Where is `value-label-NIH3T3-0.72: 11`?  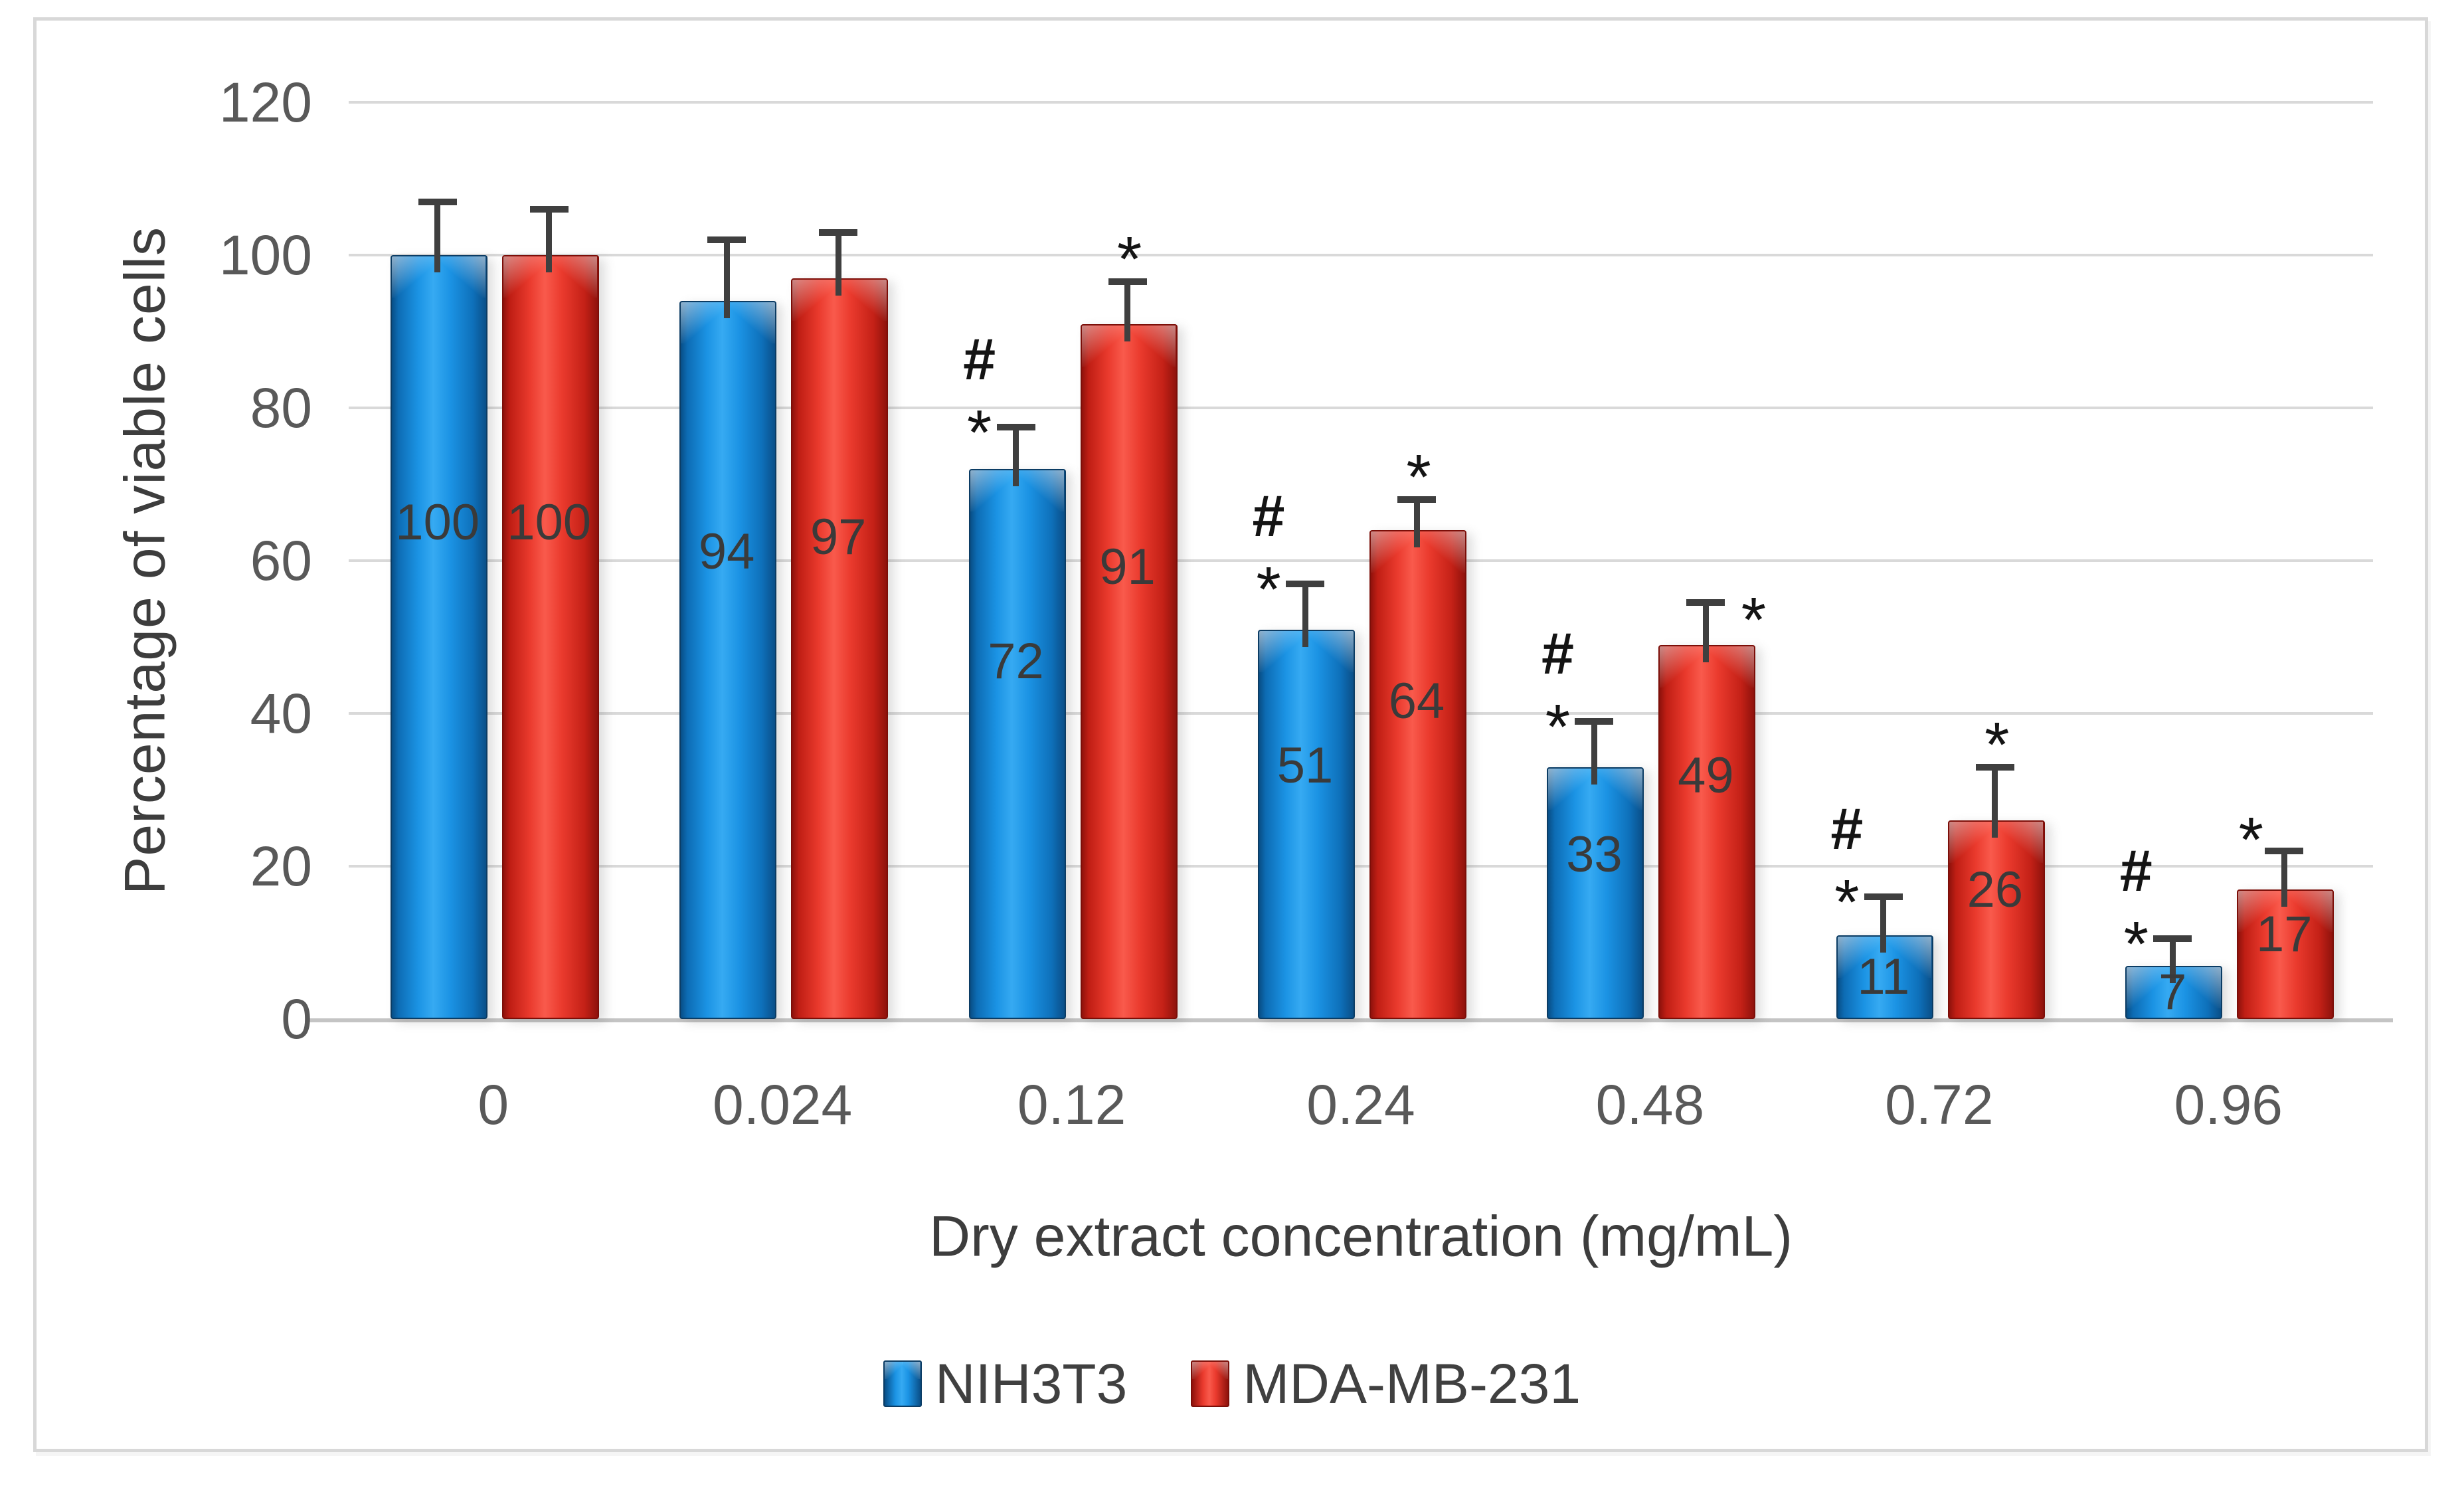
value-label-NIH3T3-0.72: 11 is located at coordinates (1883, 977).